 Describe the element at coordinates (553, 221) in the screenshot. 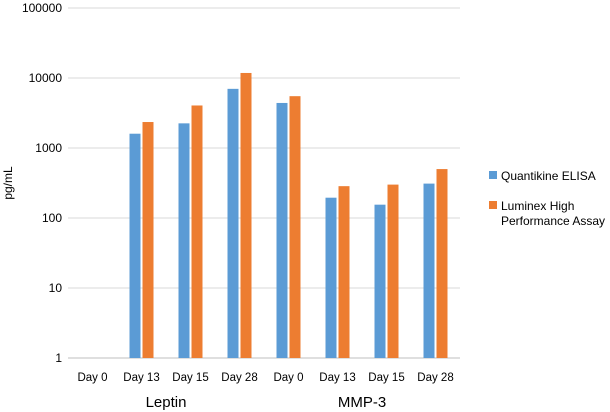

I see `legend-label: Performance Assay` at that location.